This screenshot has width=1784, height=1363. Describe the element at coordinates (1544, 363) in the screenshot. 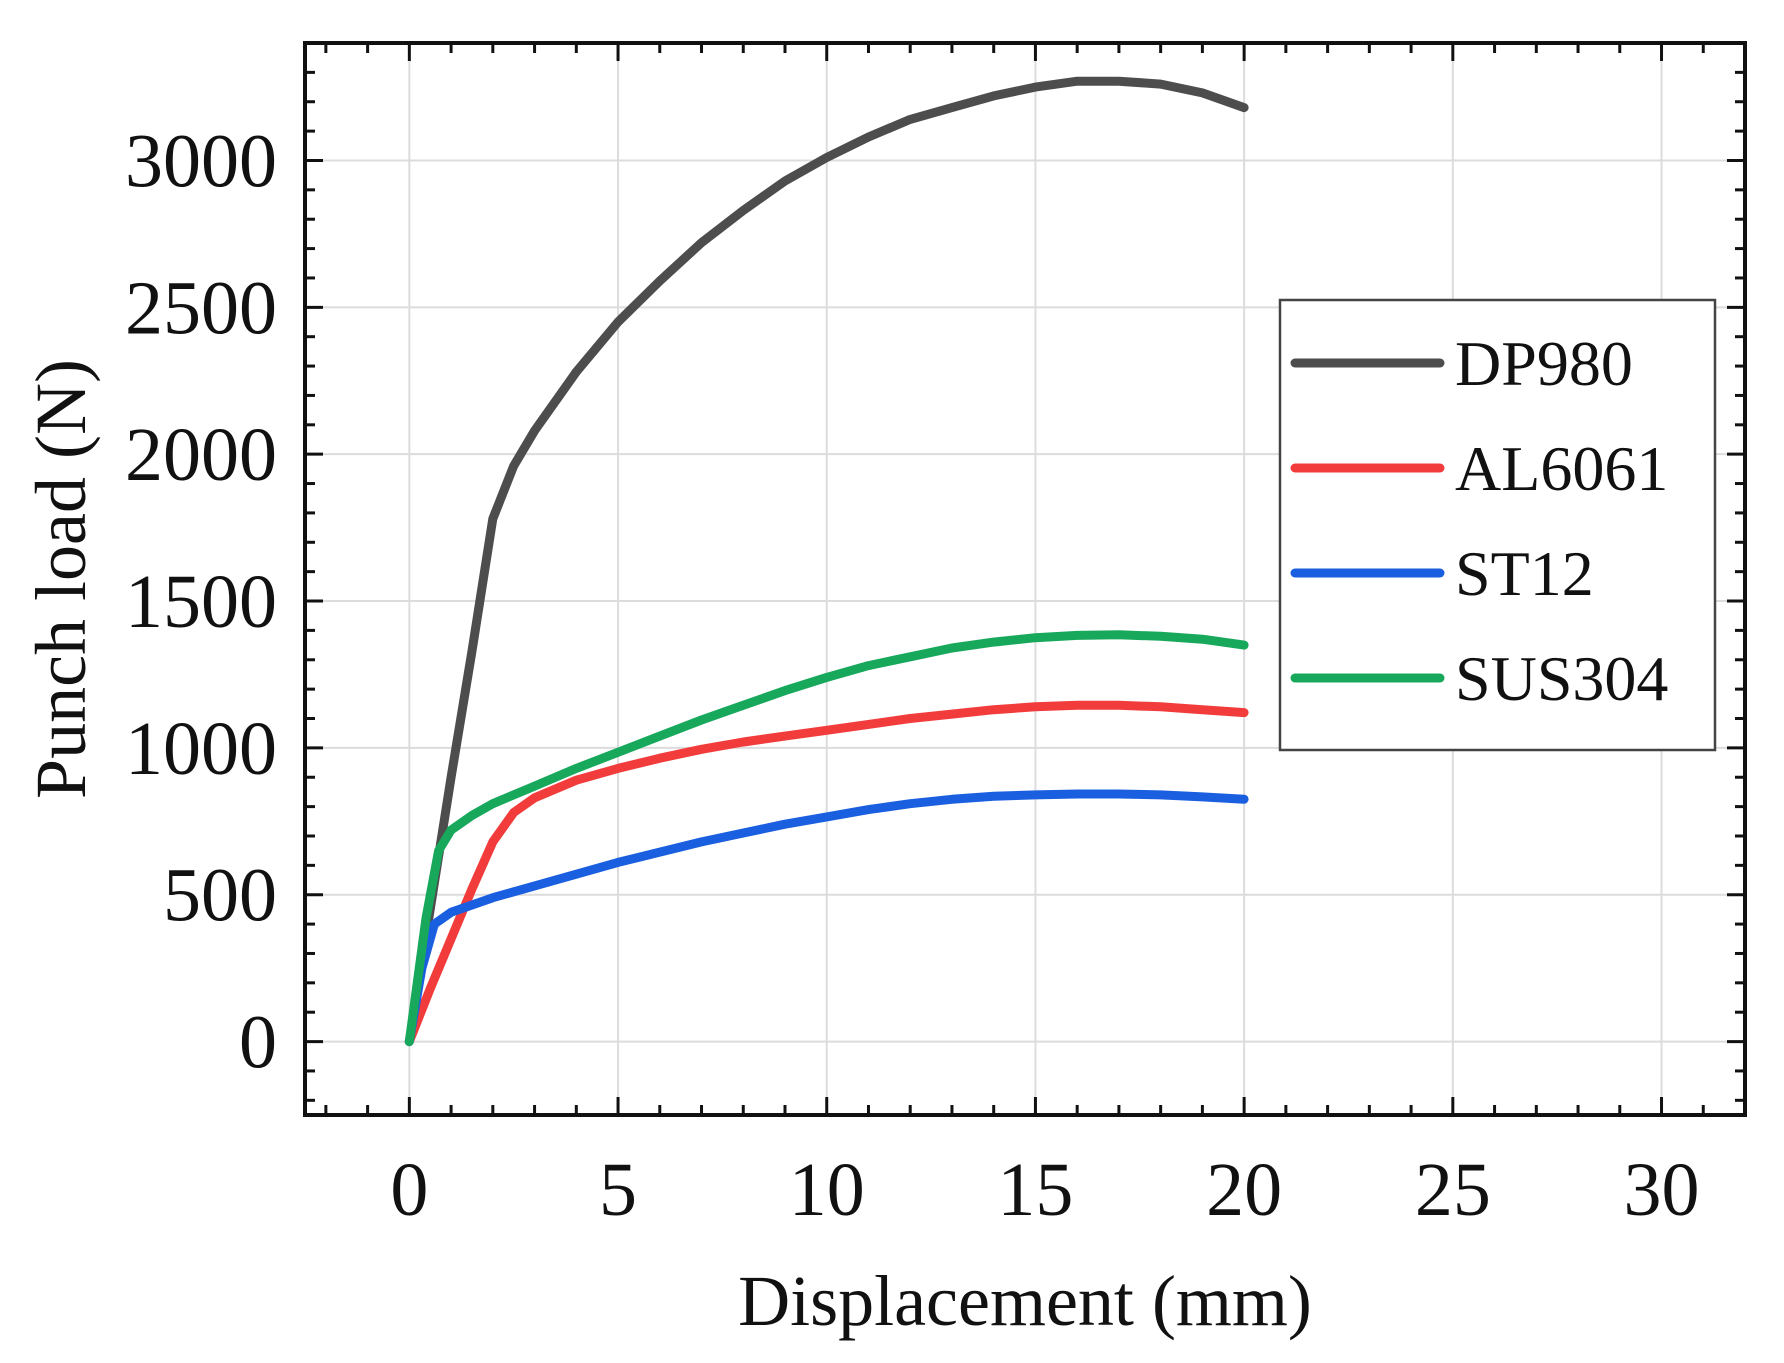

I see `legend-label-dp980: DP980` at that location.